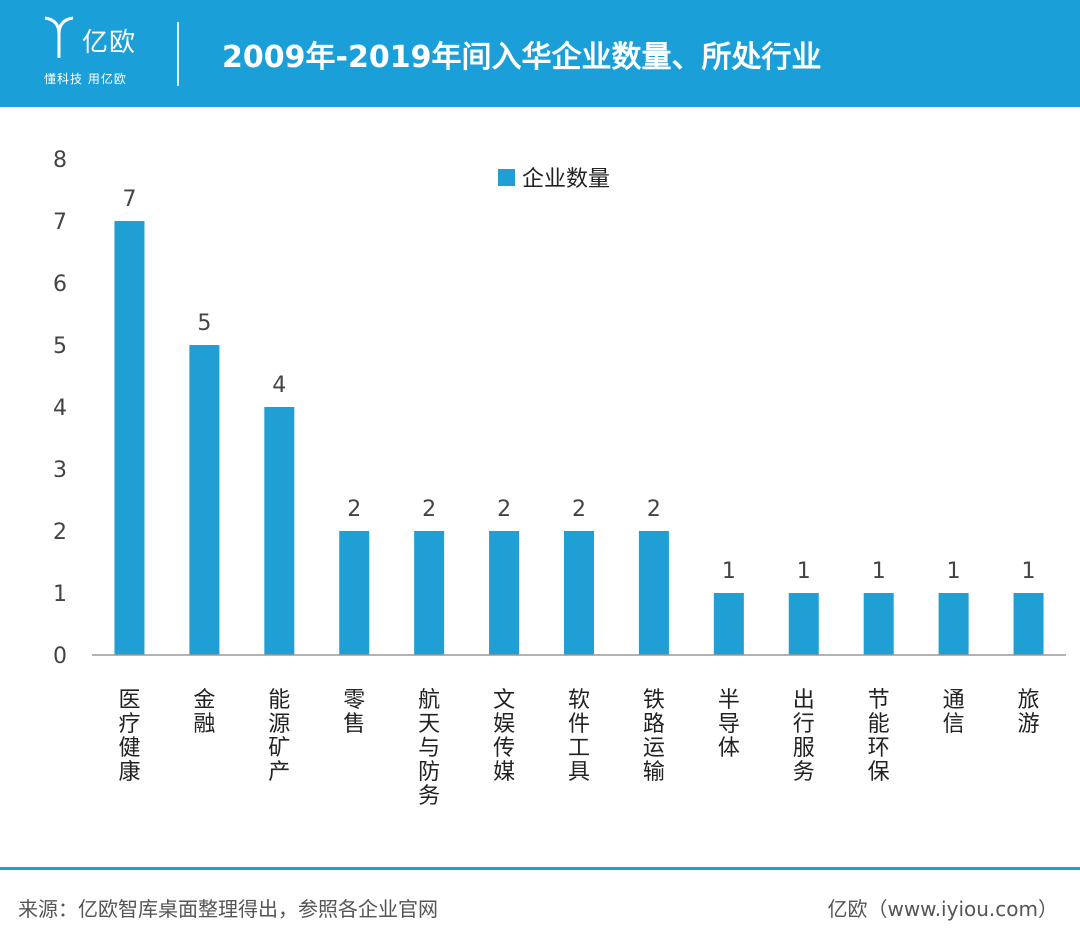 Image resolution: width=1080 pixels, height=940 pixels. What do you see at coordinates (60, 346) in the screenshot?
I see `y-tick-label: 5` at bounding box center [60, 346].